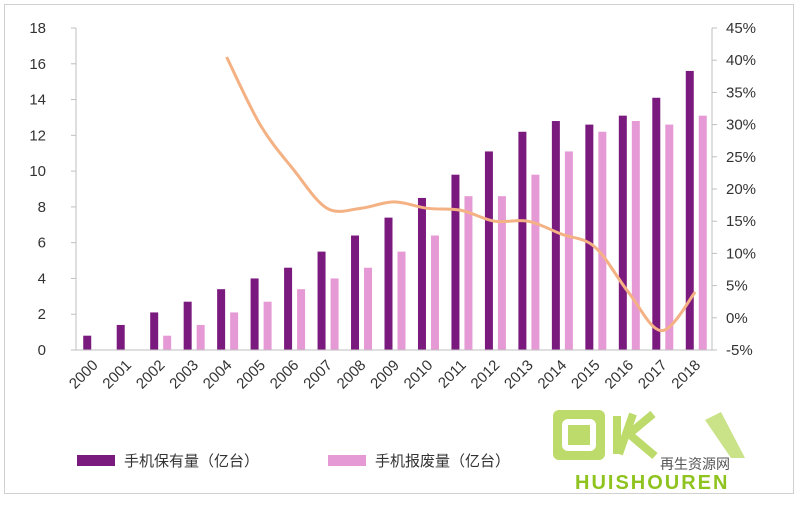 The height and width of the screenshot is (505, 800). Describe the element at coordinates (37, 64) in the screenshot. I see `y-tick-label: 16` at that location.